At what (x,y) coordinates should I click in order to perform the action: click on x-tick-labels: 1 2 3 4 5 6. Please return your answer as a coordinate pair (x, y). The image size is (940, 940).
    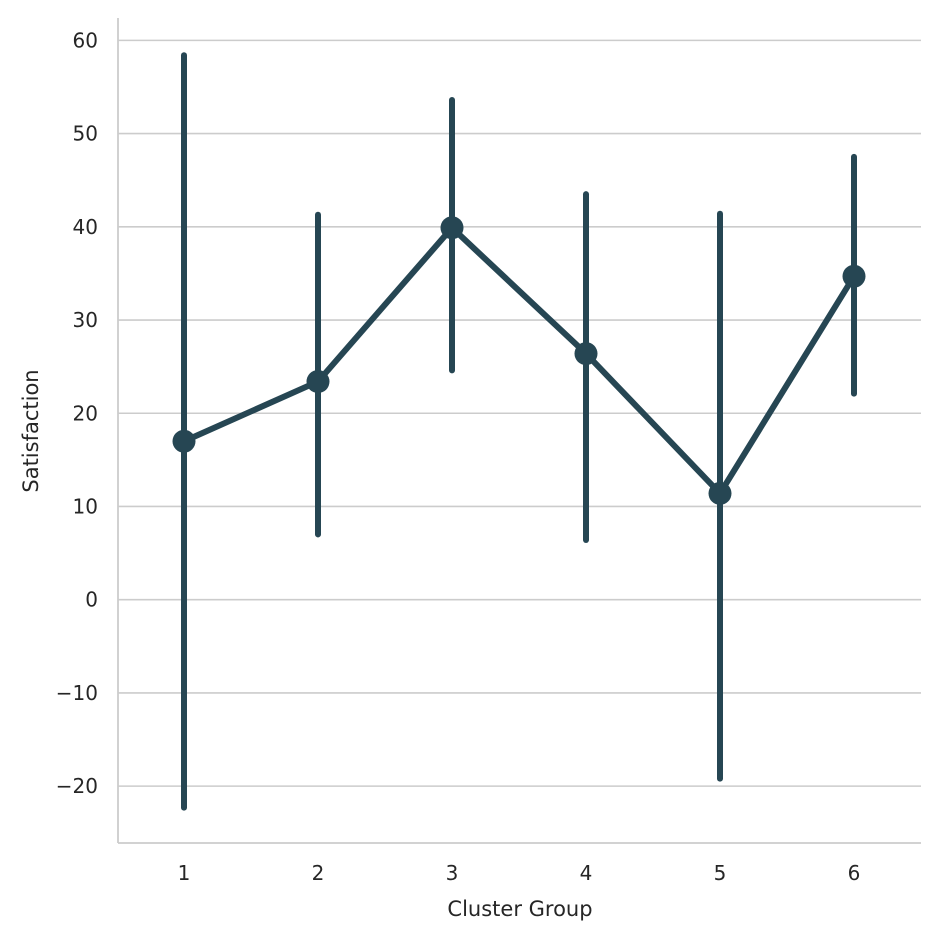
    Looking at the image, I should click on (519, 873).